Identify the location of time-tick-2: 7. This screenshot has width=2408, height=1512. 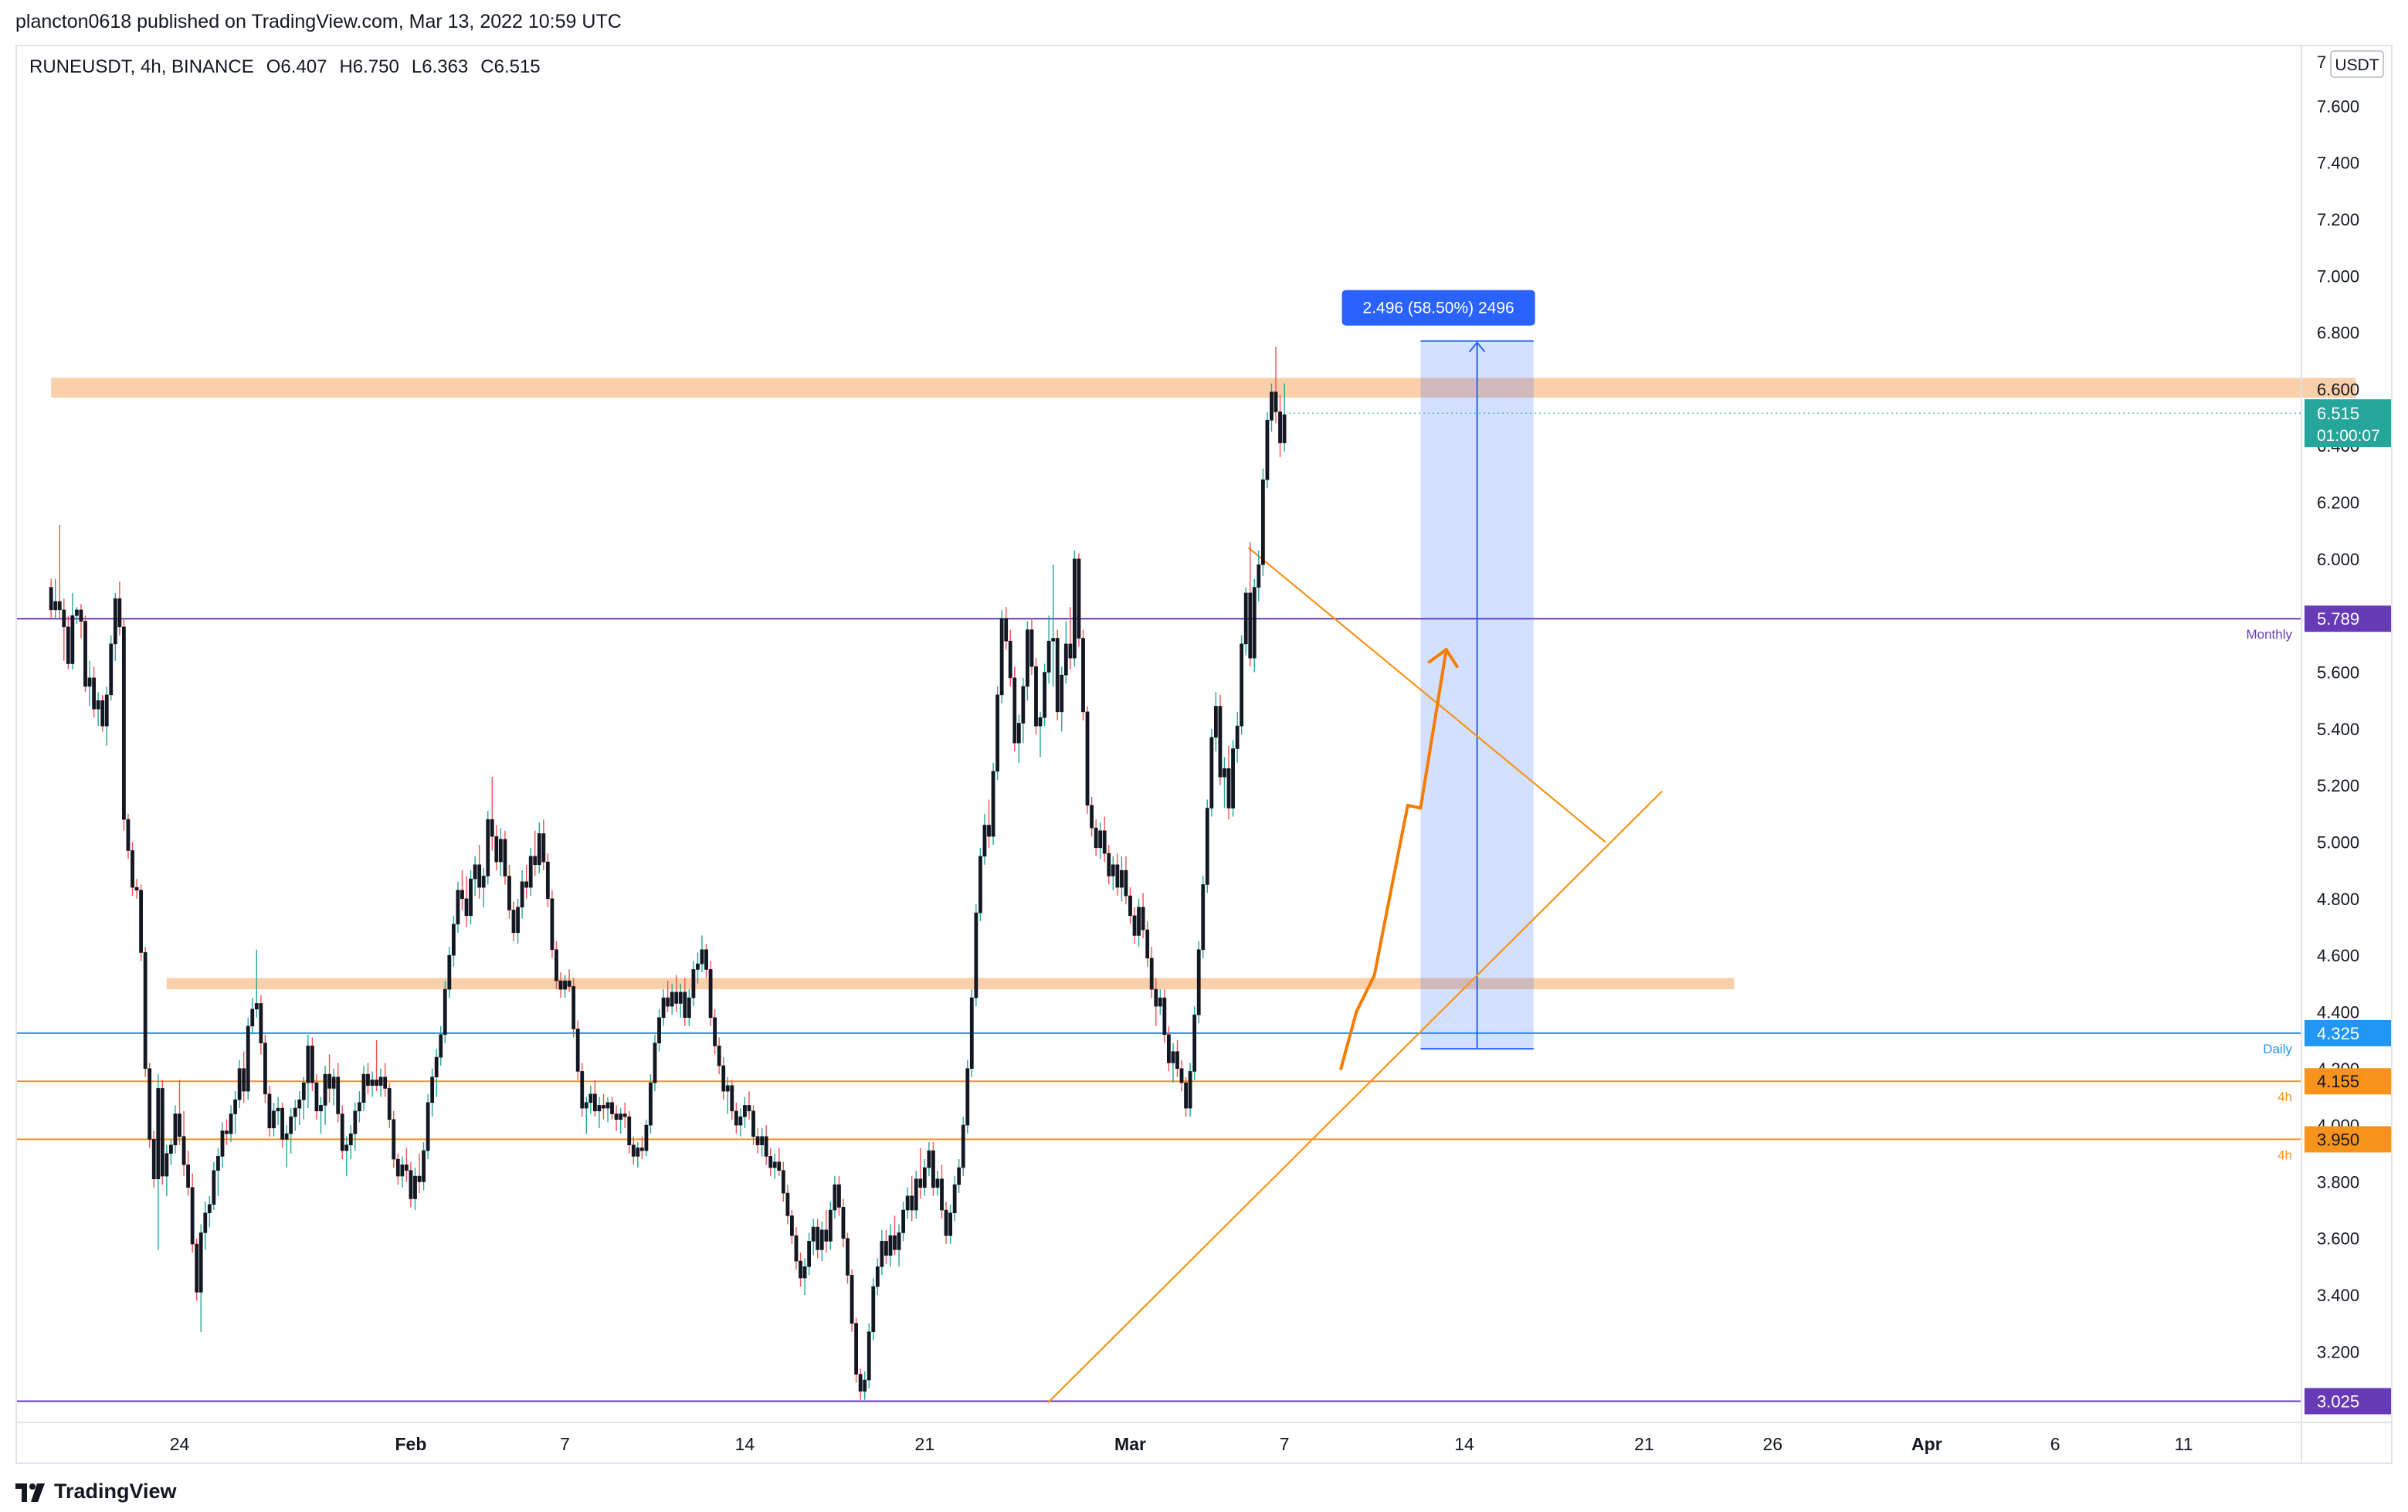
(565, 1444).